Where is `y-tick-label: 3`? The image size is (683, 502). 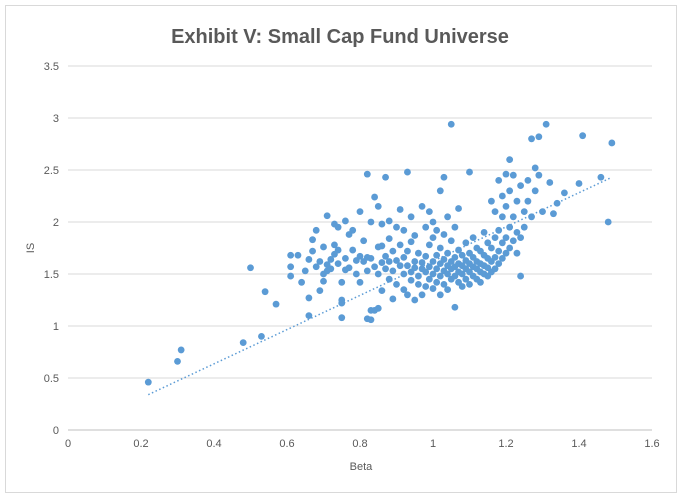
y-tick-label: 3 is located at coordinates (56, 119).